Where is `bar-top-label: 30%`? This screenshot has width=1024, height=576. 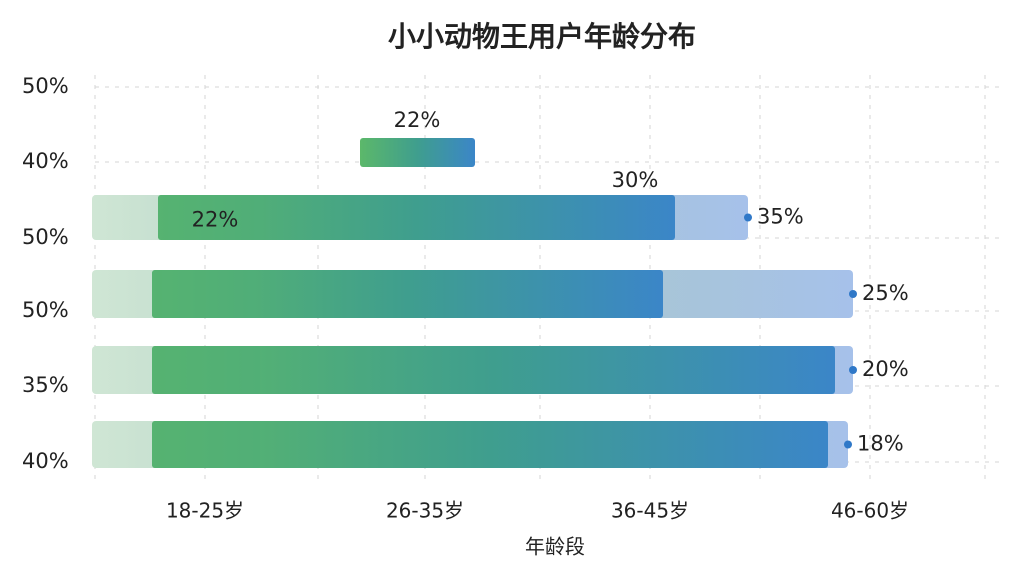 bar-top-label: 30% is located at coordinates (635, 180).